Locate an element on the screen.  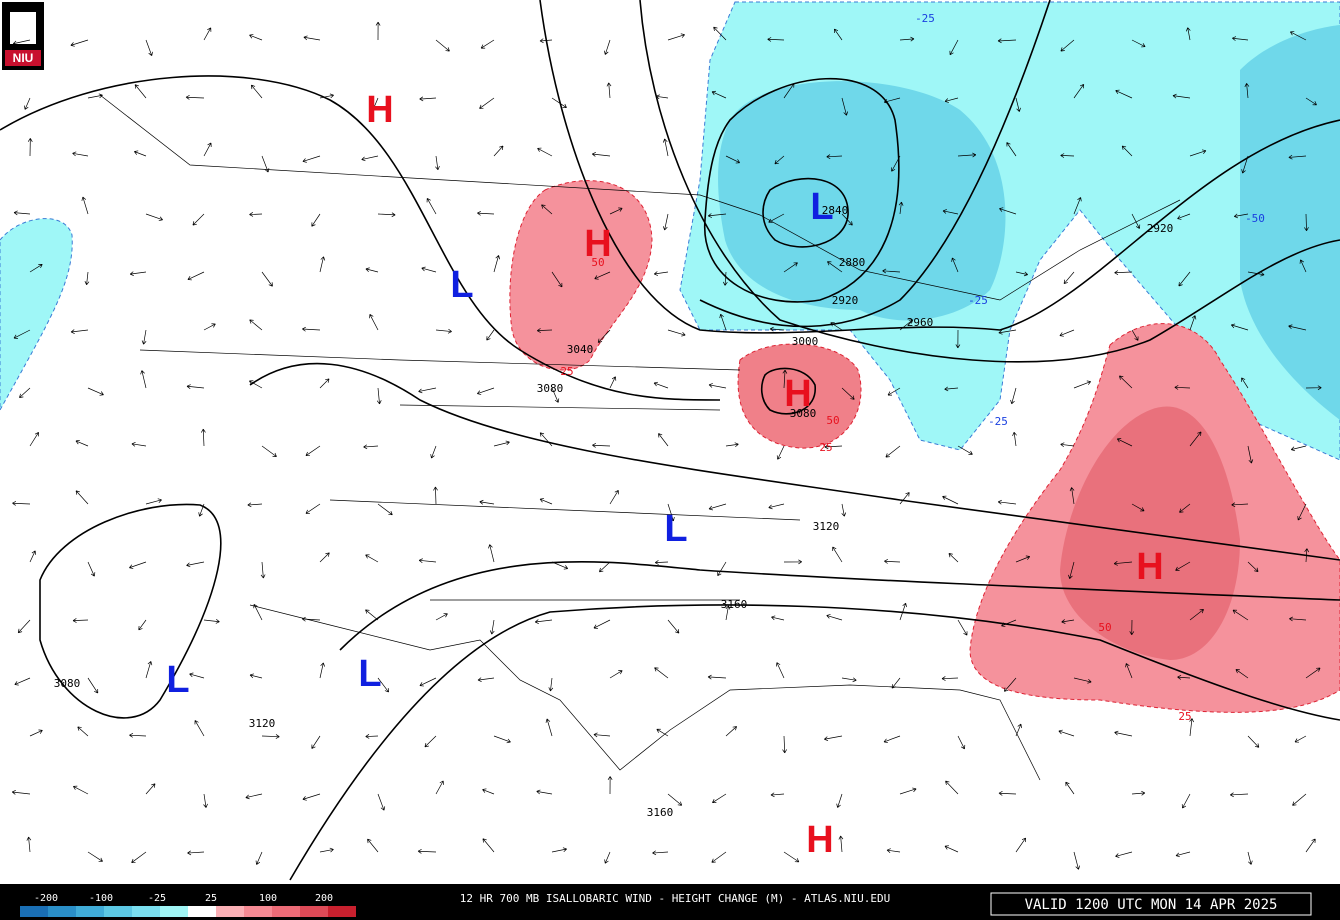
contour-label: 3000 is located at coordinates (805, 341).